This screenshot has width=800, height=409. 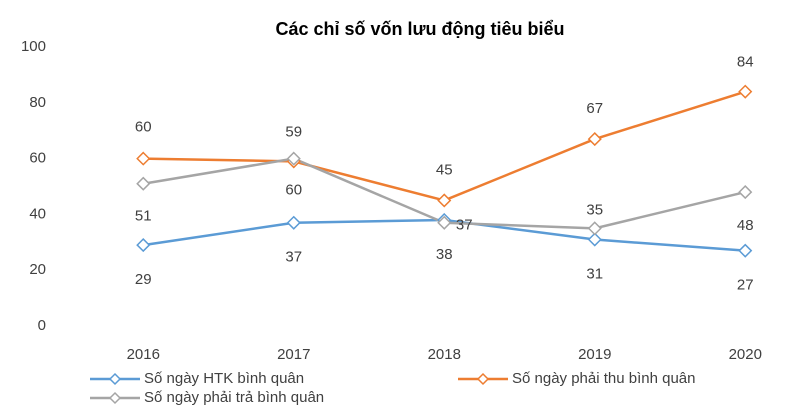 What do you see at coordinates (37, 269) in the screenshot?
I see `y-tick-label: 20` at bounding box center [37, 269].